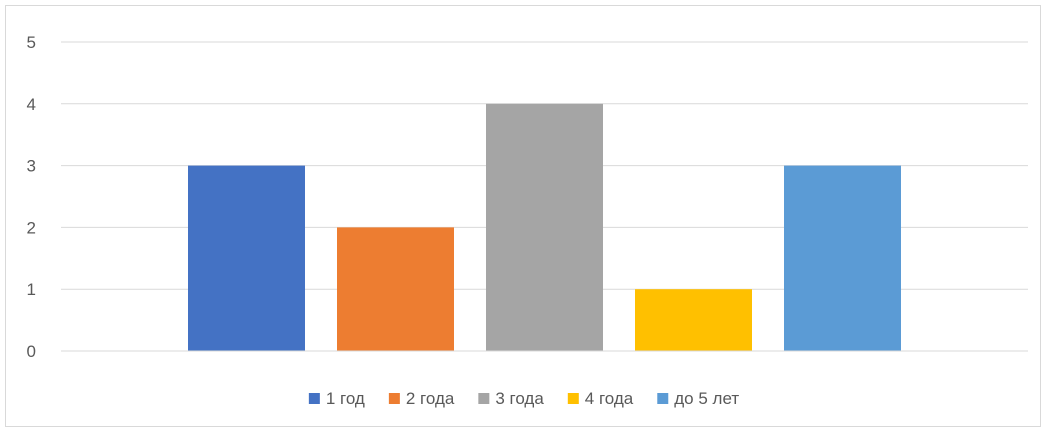 The width and height of the screenshot is (1046, 432). Describe the element at coordinates (31, 227) in the screenshot. I see `y-tick-label: 2` at that location.